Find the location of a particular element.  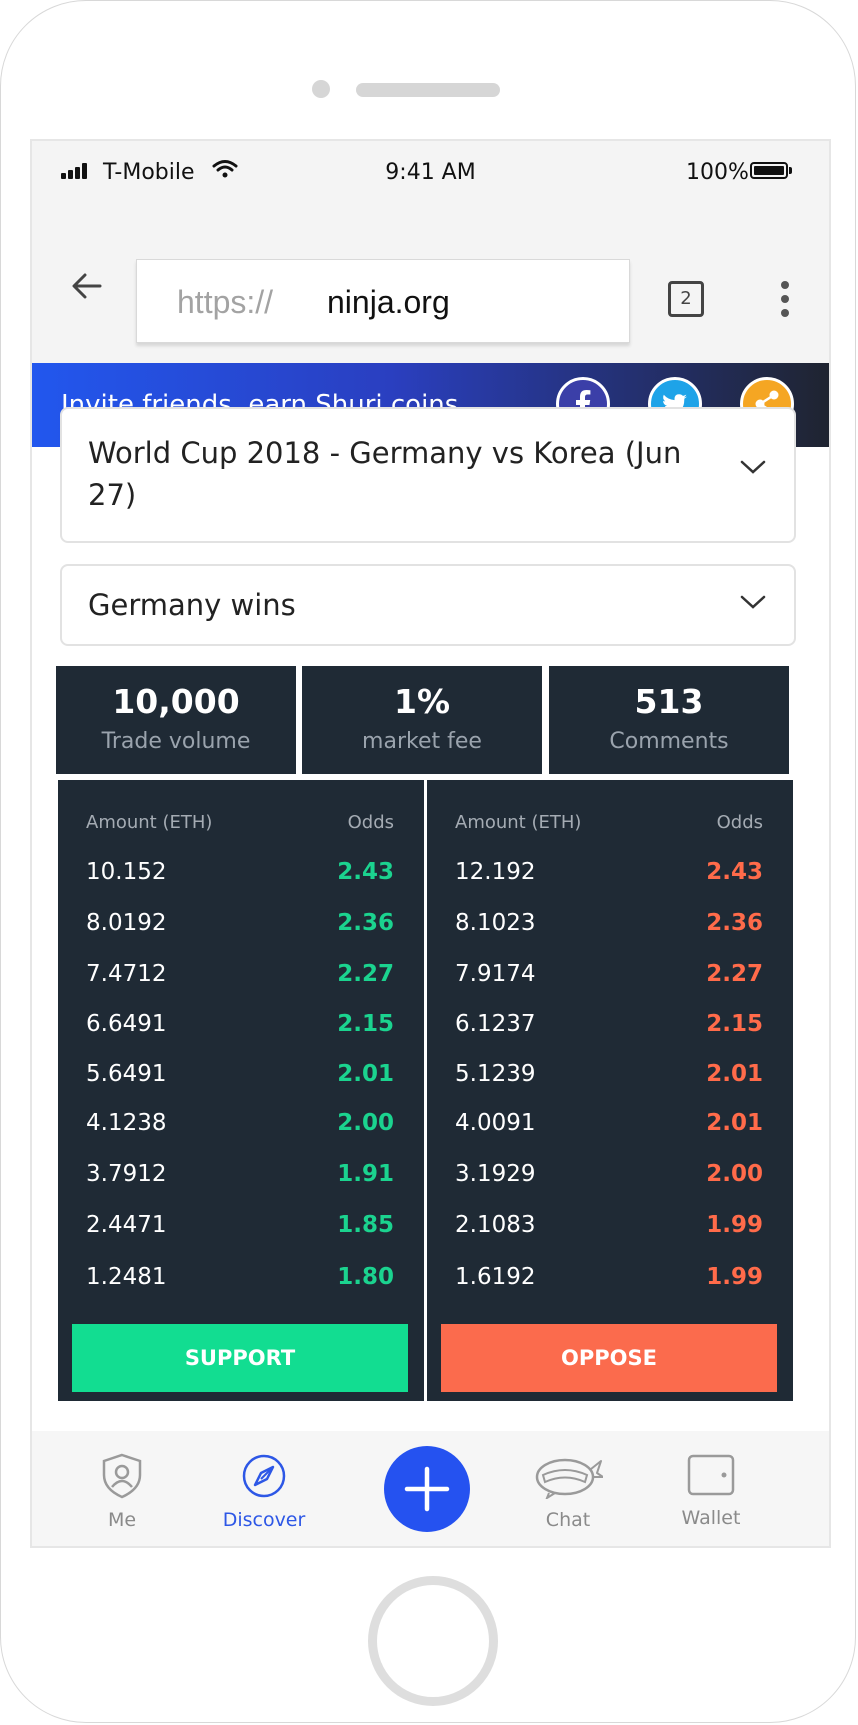

support-amount-header: Amount (ETH) is located at coordinates (149, 822).